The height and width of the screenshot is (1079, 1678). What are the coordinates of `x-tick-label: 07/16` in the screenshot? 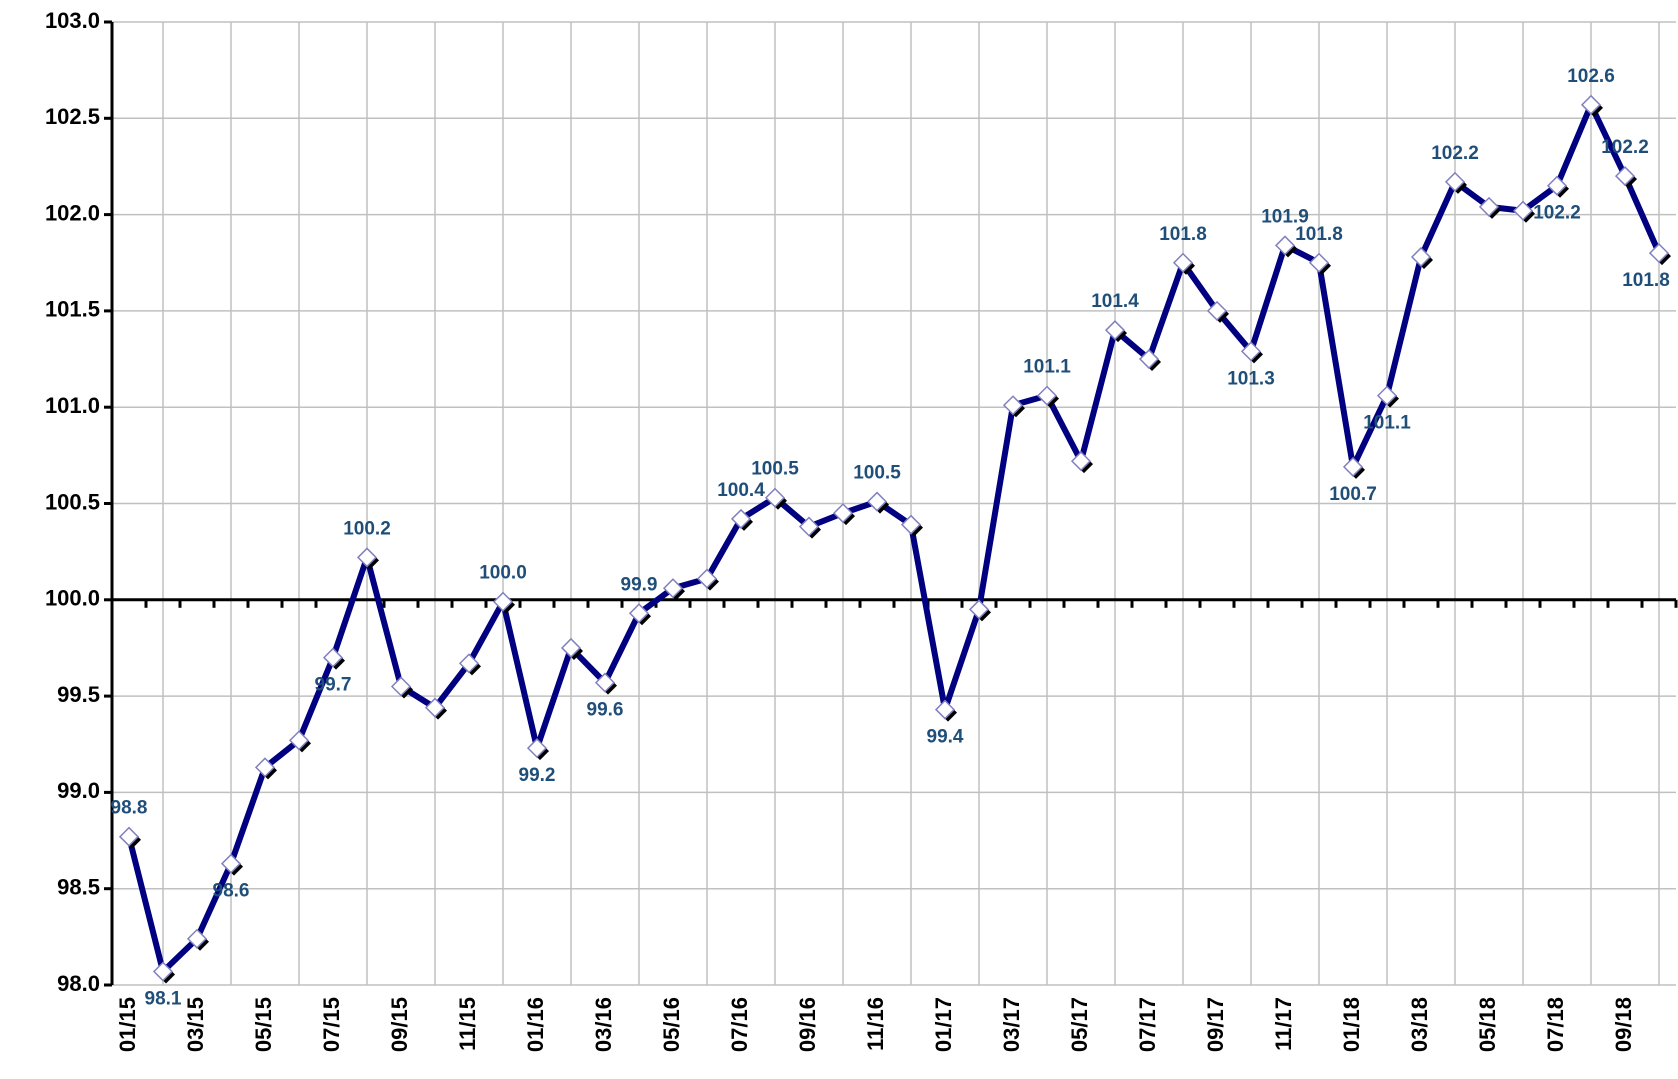 It's located at (739, 1024).